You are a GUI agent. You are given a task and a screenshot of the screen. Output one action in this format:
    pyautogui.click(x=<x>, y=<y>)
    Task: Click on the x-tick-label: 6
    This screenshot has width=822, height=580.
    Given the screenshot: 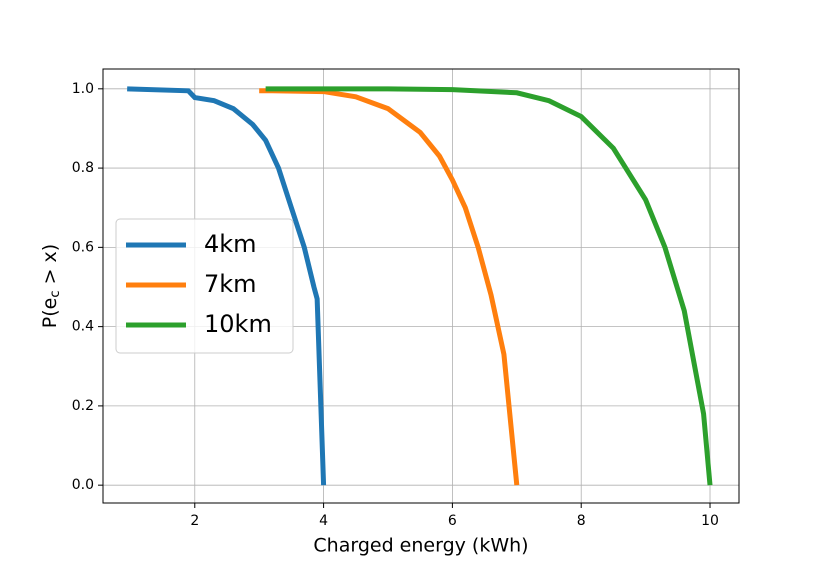 What is the action you would take?
    pyautogui.click(x=452, y=521)
    